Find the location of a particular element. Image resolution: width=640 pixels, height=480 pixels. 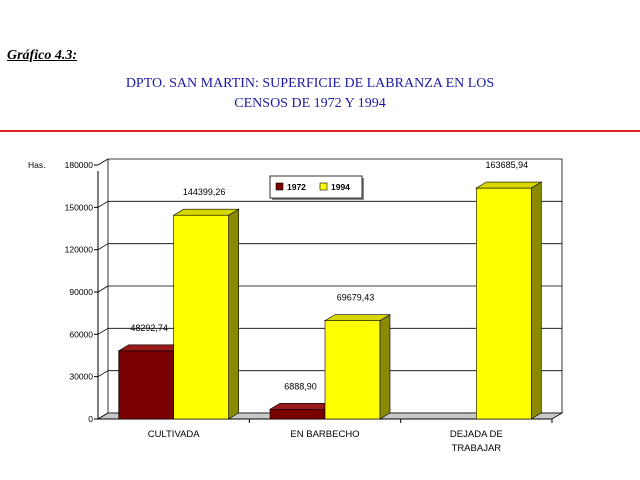

y-tick-label: 180000 is located at coordinates (79, 165).